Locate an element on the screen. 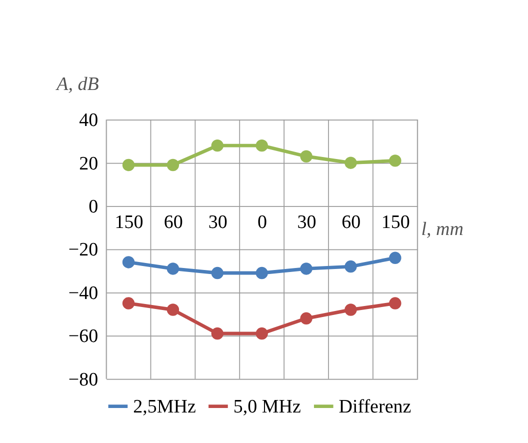 This screenshot has width=528, height=443. y-axis-title: A, dB is located at coordinates (77, 84).